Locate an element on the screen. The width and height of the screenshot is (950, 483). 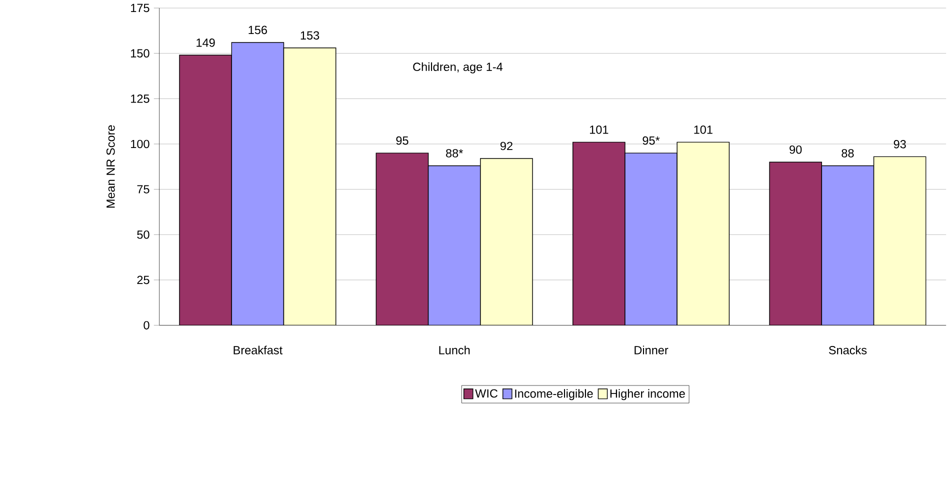
data-label: 88 is located at coordinates (848, 153).